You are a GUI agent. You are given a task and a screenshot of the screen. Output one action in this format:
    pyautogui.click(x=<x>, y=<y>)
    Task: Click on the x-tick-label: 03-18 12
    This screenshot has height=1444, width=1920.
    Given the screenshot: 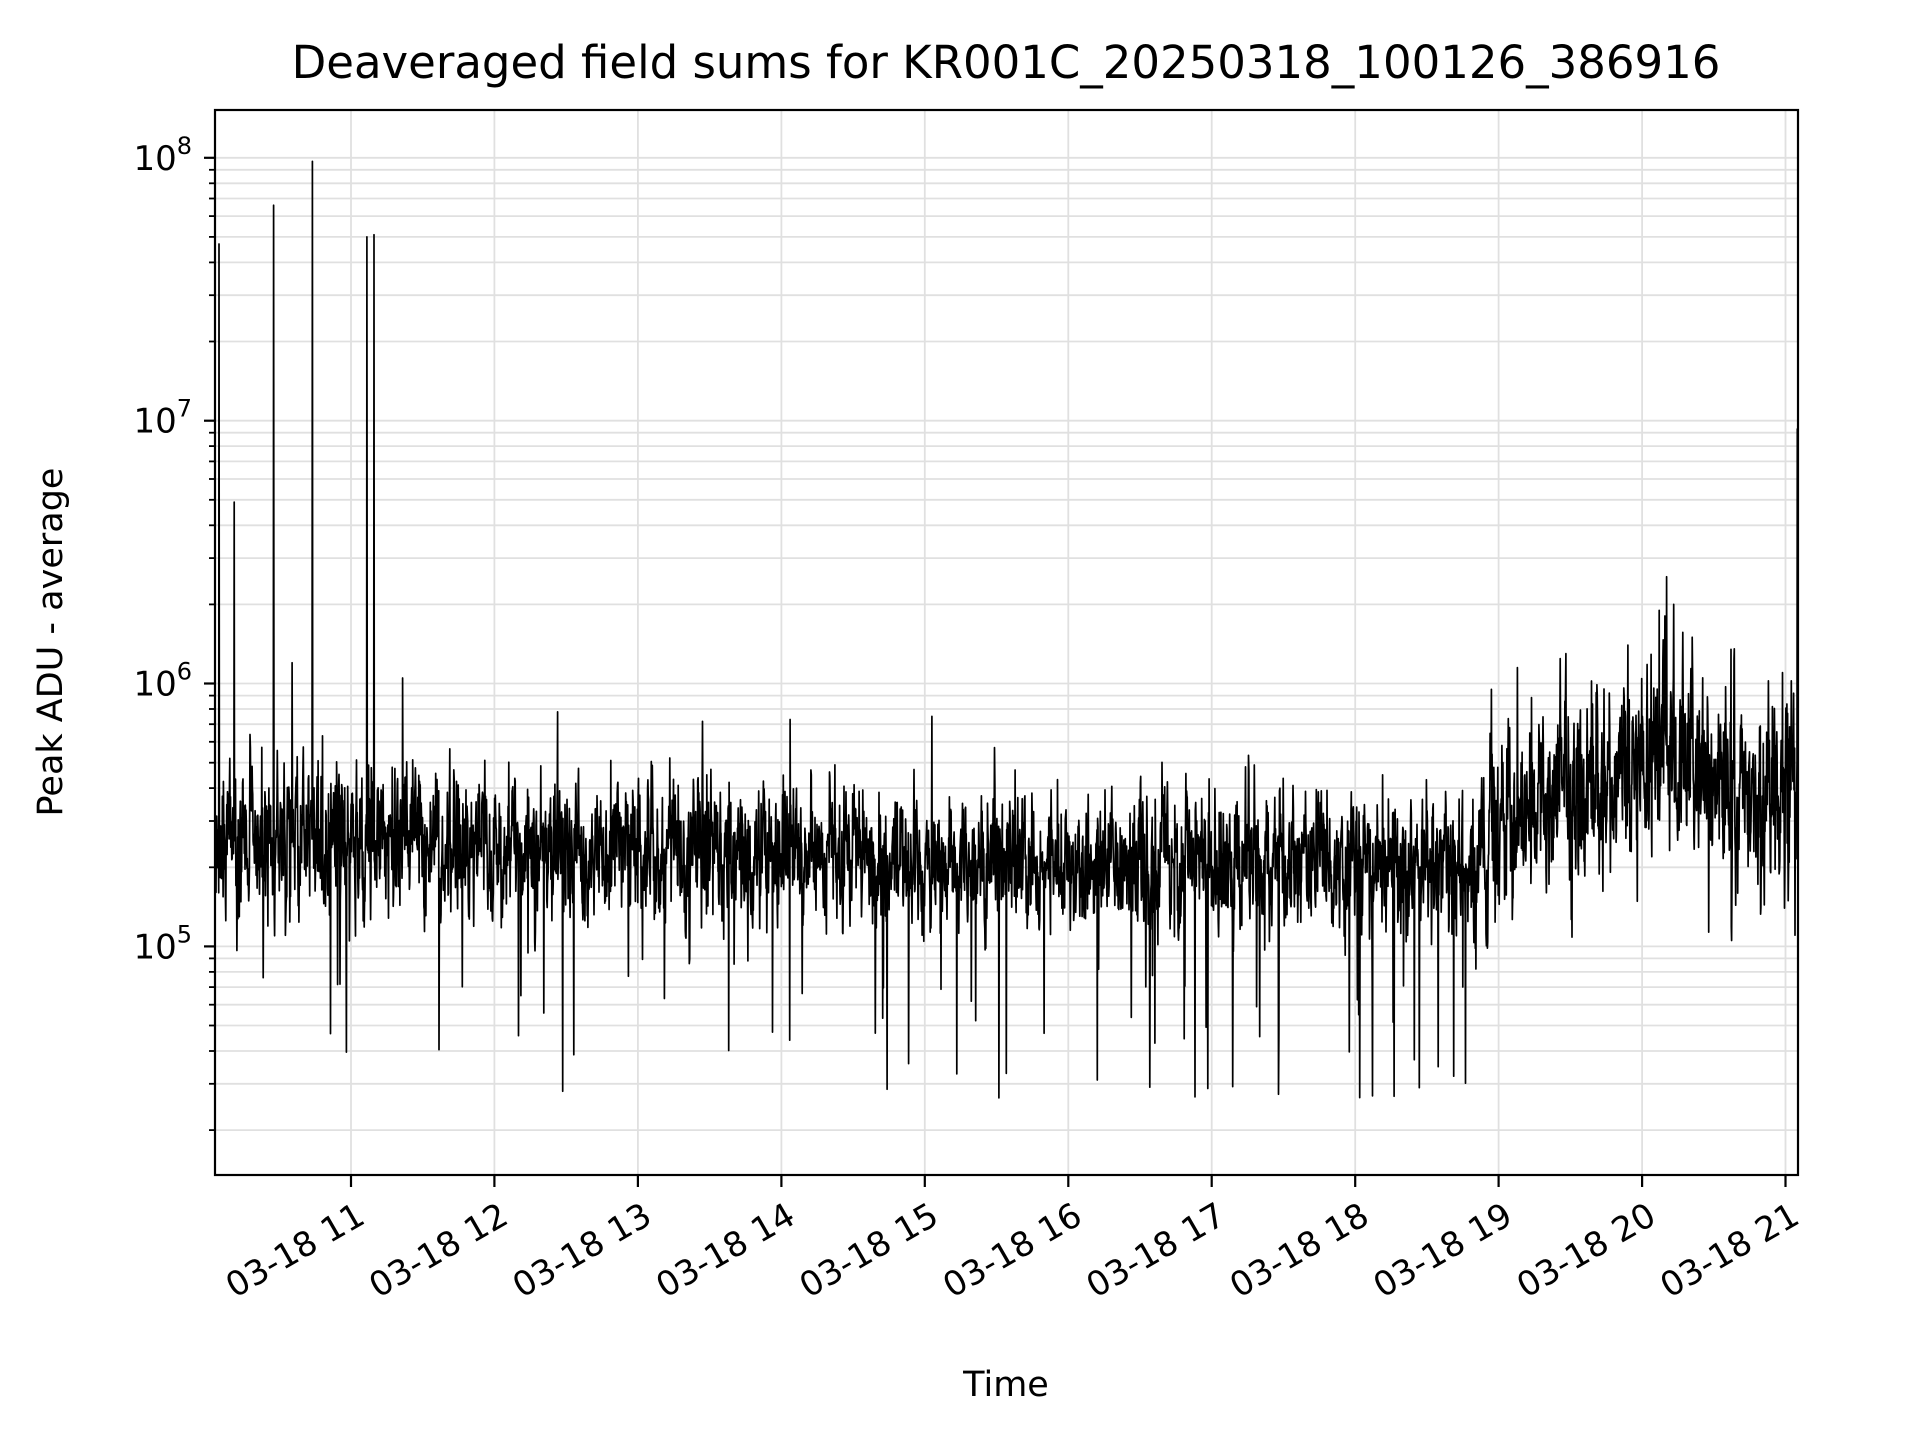 What is the action you would take?
    pyautogui.click(x=439, y=1250)
    